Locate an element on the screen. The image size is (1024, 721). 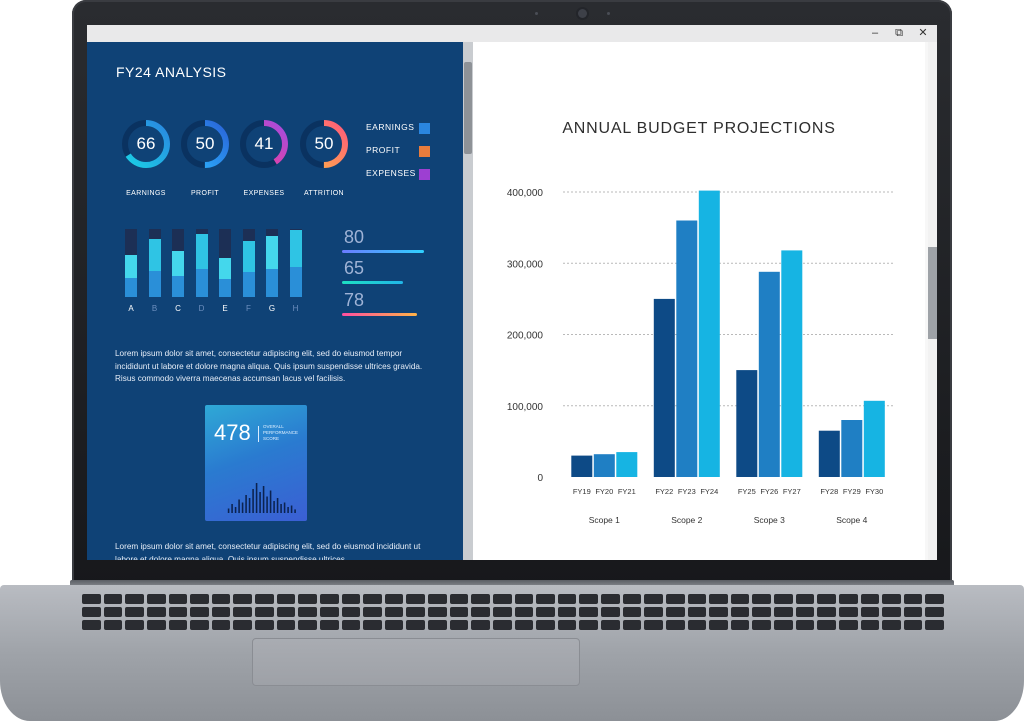
legend-label-earnings: EARNINGS is located at coordinates (390, 127).